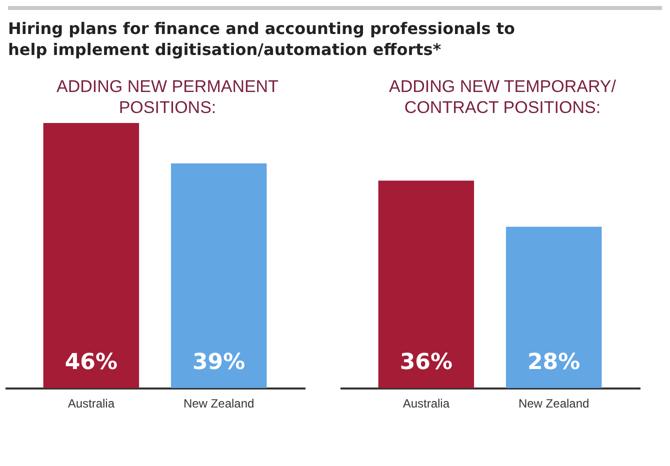 This screenshot has height=466, width=670. What do you see at coordinates (553, 362) in the screenshot?
I see `data-label: 28%` at bounding box center [553, 362].